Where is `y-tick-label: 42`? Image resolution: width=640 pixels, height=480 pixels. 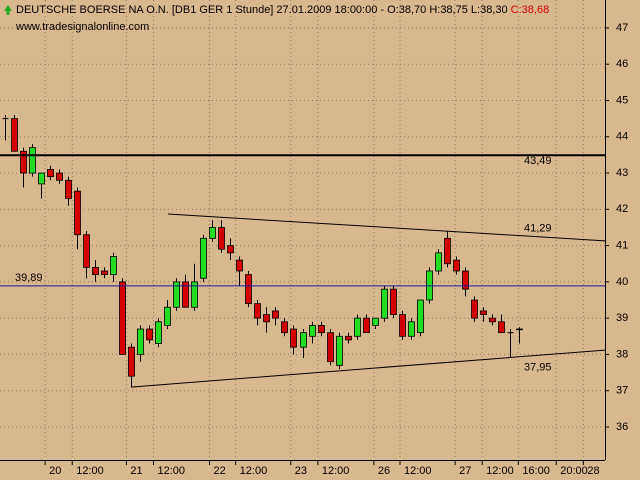 y-tick-label: 42 is located at coordinates (622, 209).